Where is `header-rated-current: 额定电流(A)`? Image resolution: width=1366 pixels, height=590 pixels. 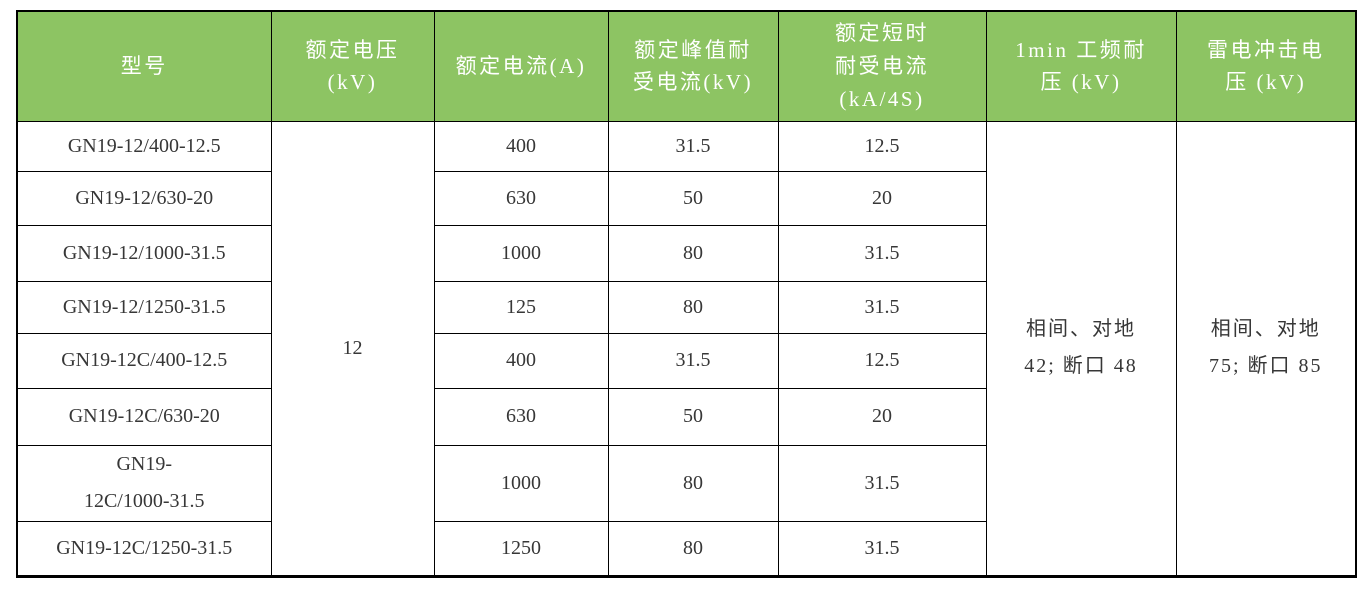 header-rated-current: 额定电流(A) is located at coordinates (521, 66).